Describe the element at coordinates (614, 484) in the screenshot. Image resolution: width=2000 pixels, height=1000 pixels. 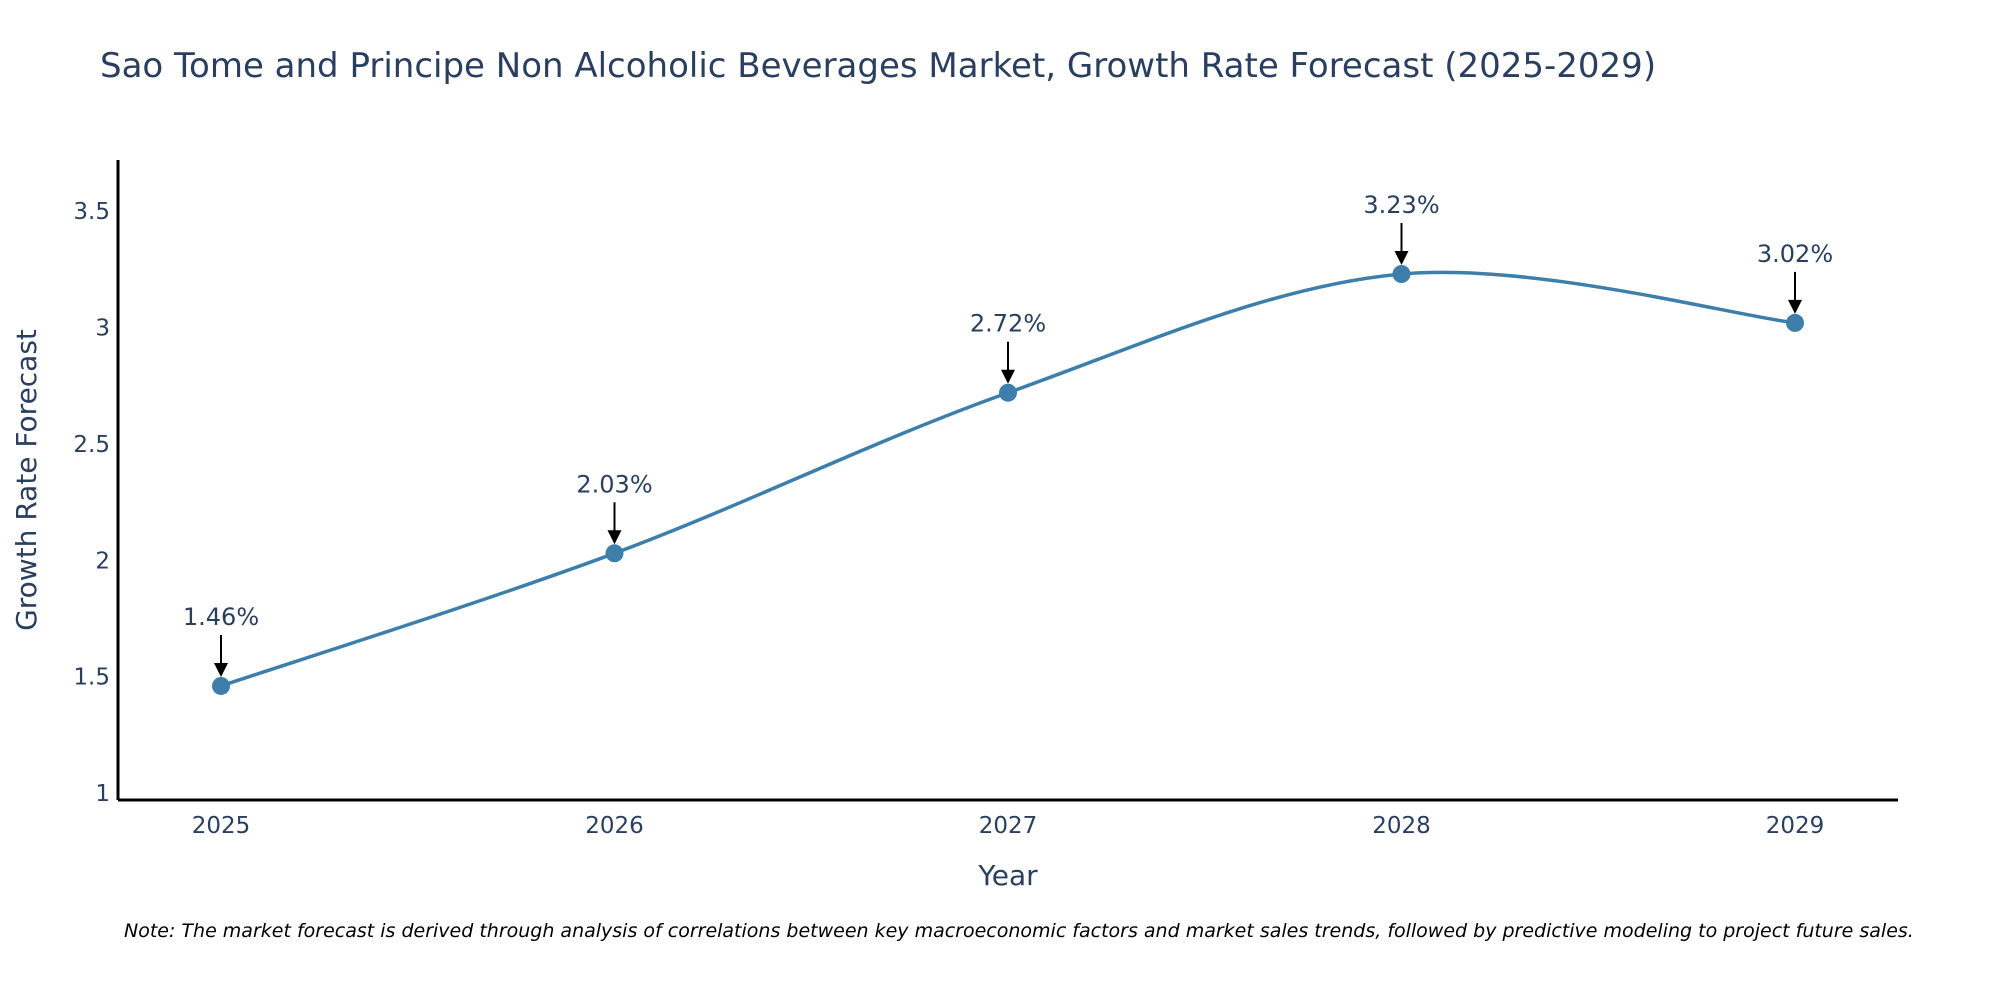
I see `data-label: 2.03%` at that location.